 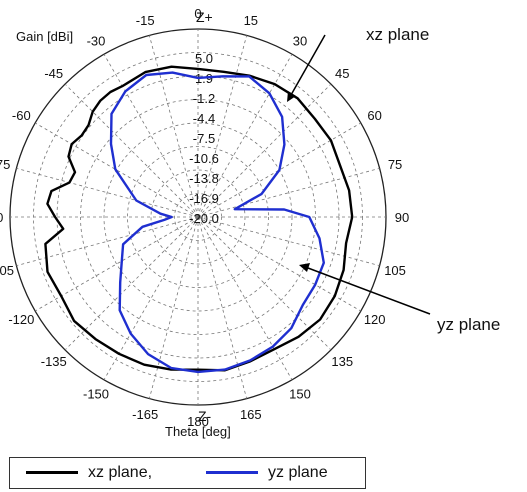 I want to click on legend-label-xz: xz plane,, so click(x=120, y=472).